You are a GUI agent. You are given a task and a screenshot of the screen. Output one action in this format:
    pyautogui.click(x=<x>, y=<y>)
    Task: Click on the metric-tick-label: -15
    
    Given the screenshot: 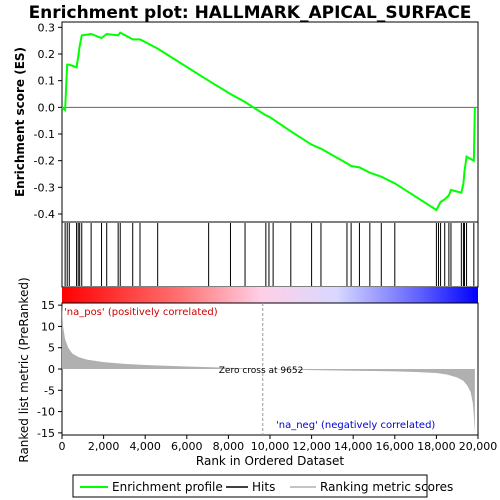 What is the action you would take?
    pyautogui.click(x=46, y=433)
    